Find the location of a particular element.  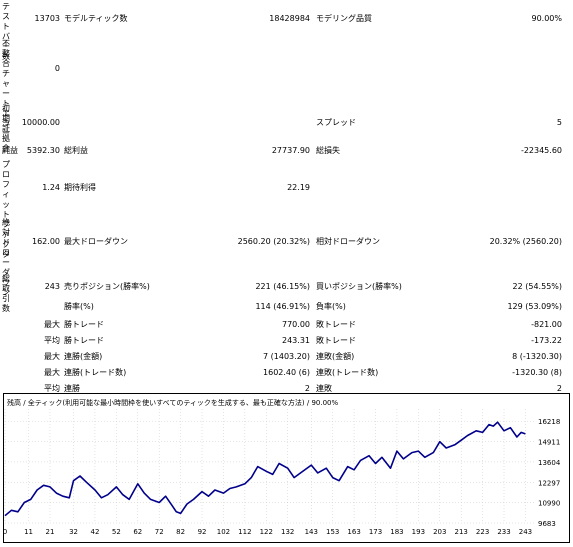

x-tick-label: 11 is located at coordinates (28, 532).